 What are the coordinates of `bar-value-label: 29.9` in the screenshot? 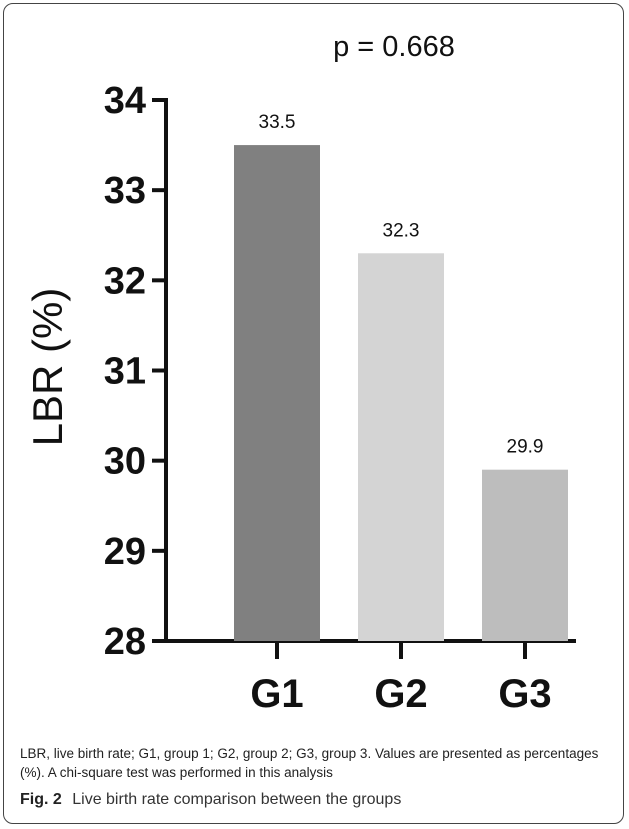 It's located at (525, 447).